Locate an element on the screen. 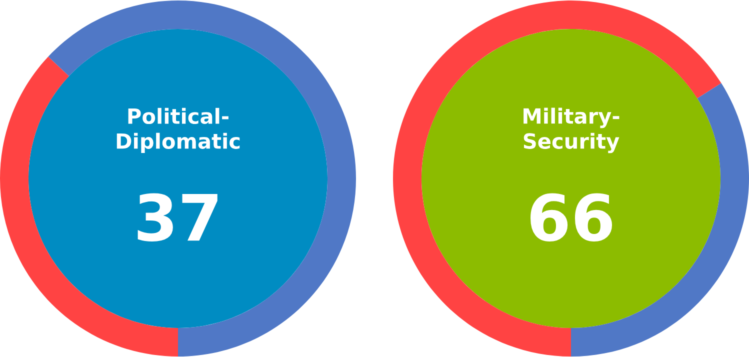 Image resolution: width=749 pixels, height=357 pixels. text: Political- Diplomatic is located at coordinates (178, 130).